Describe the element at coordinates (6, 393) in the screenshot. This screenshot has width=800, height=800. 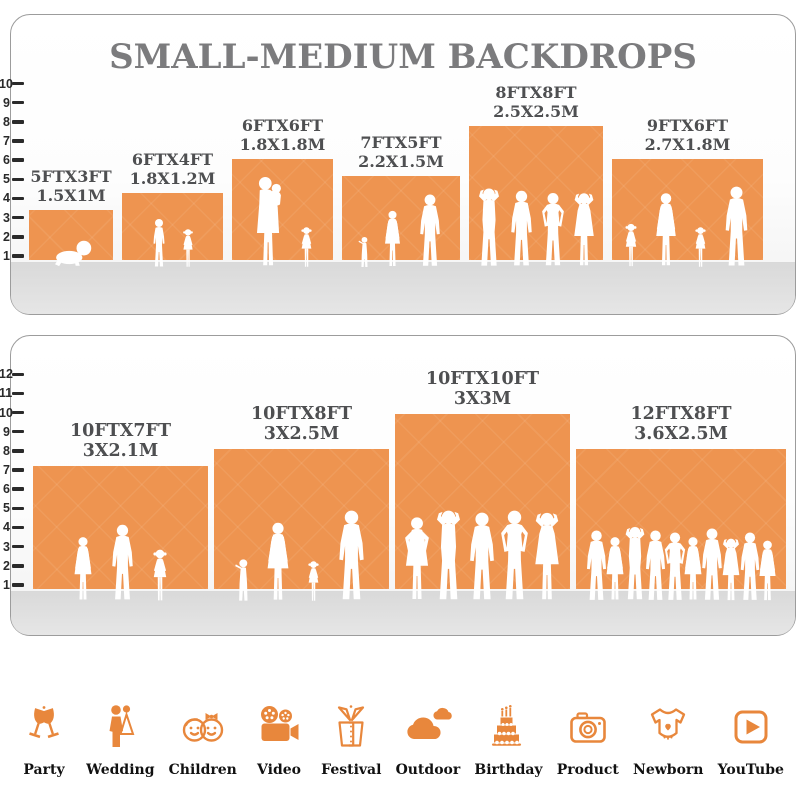
I see `ruler-number: 11` at that location.